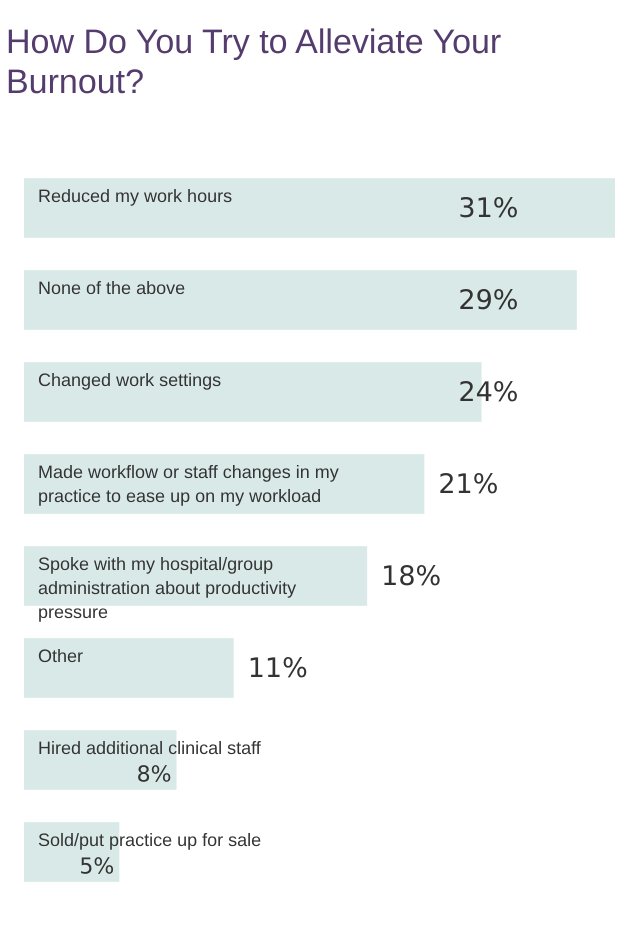 This screenshot has height=941, width=640. Describe the element at coordinates (150, 748) in the screenshot. I see `y-tick-label: Hired additional clinical staff` at that location.